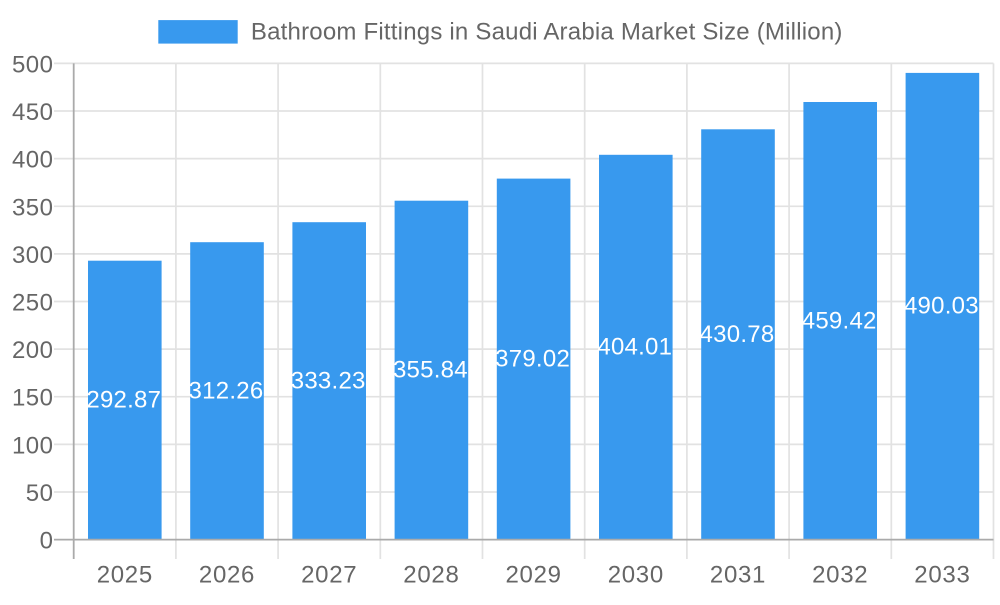 This screenshot has height=605, width=1000. I want to click on svg-text: 2027, so click(329, 574).